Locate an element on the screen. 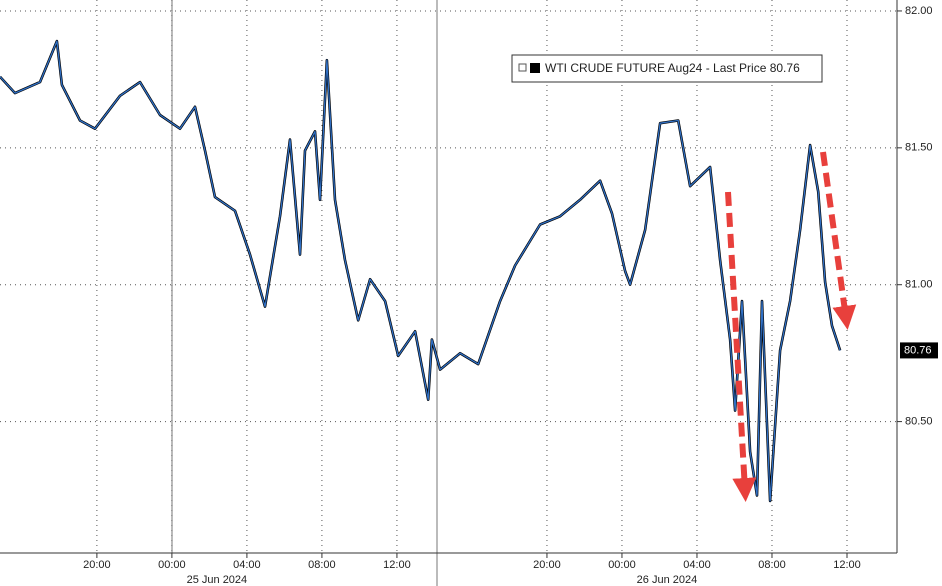 Image resolution: width=942 pixels, height=586 pixels. y-tick-label: 81.00 is located at coordinates (919, 285).